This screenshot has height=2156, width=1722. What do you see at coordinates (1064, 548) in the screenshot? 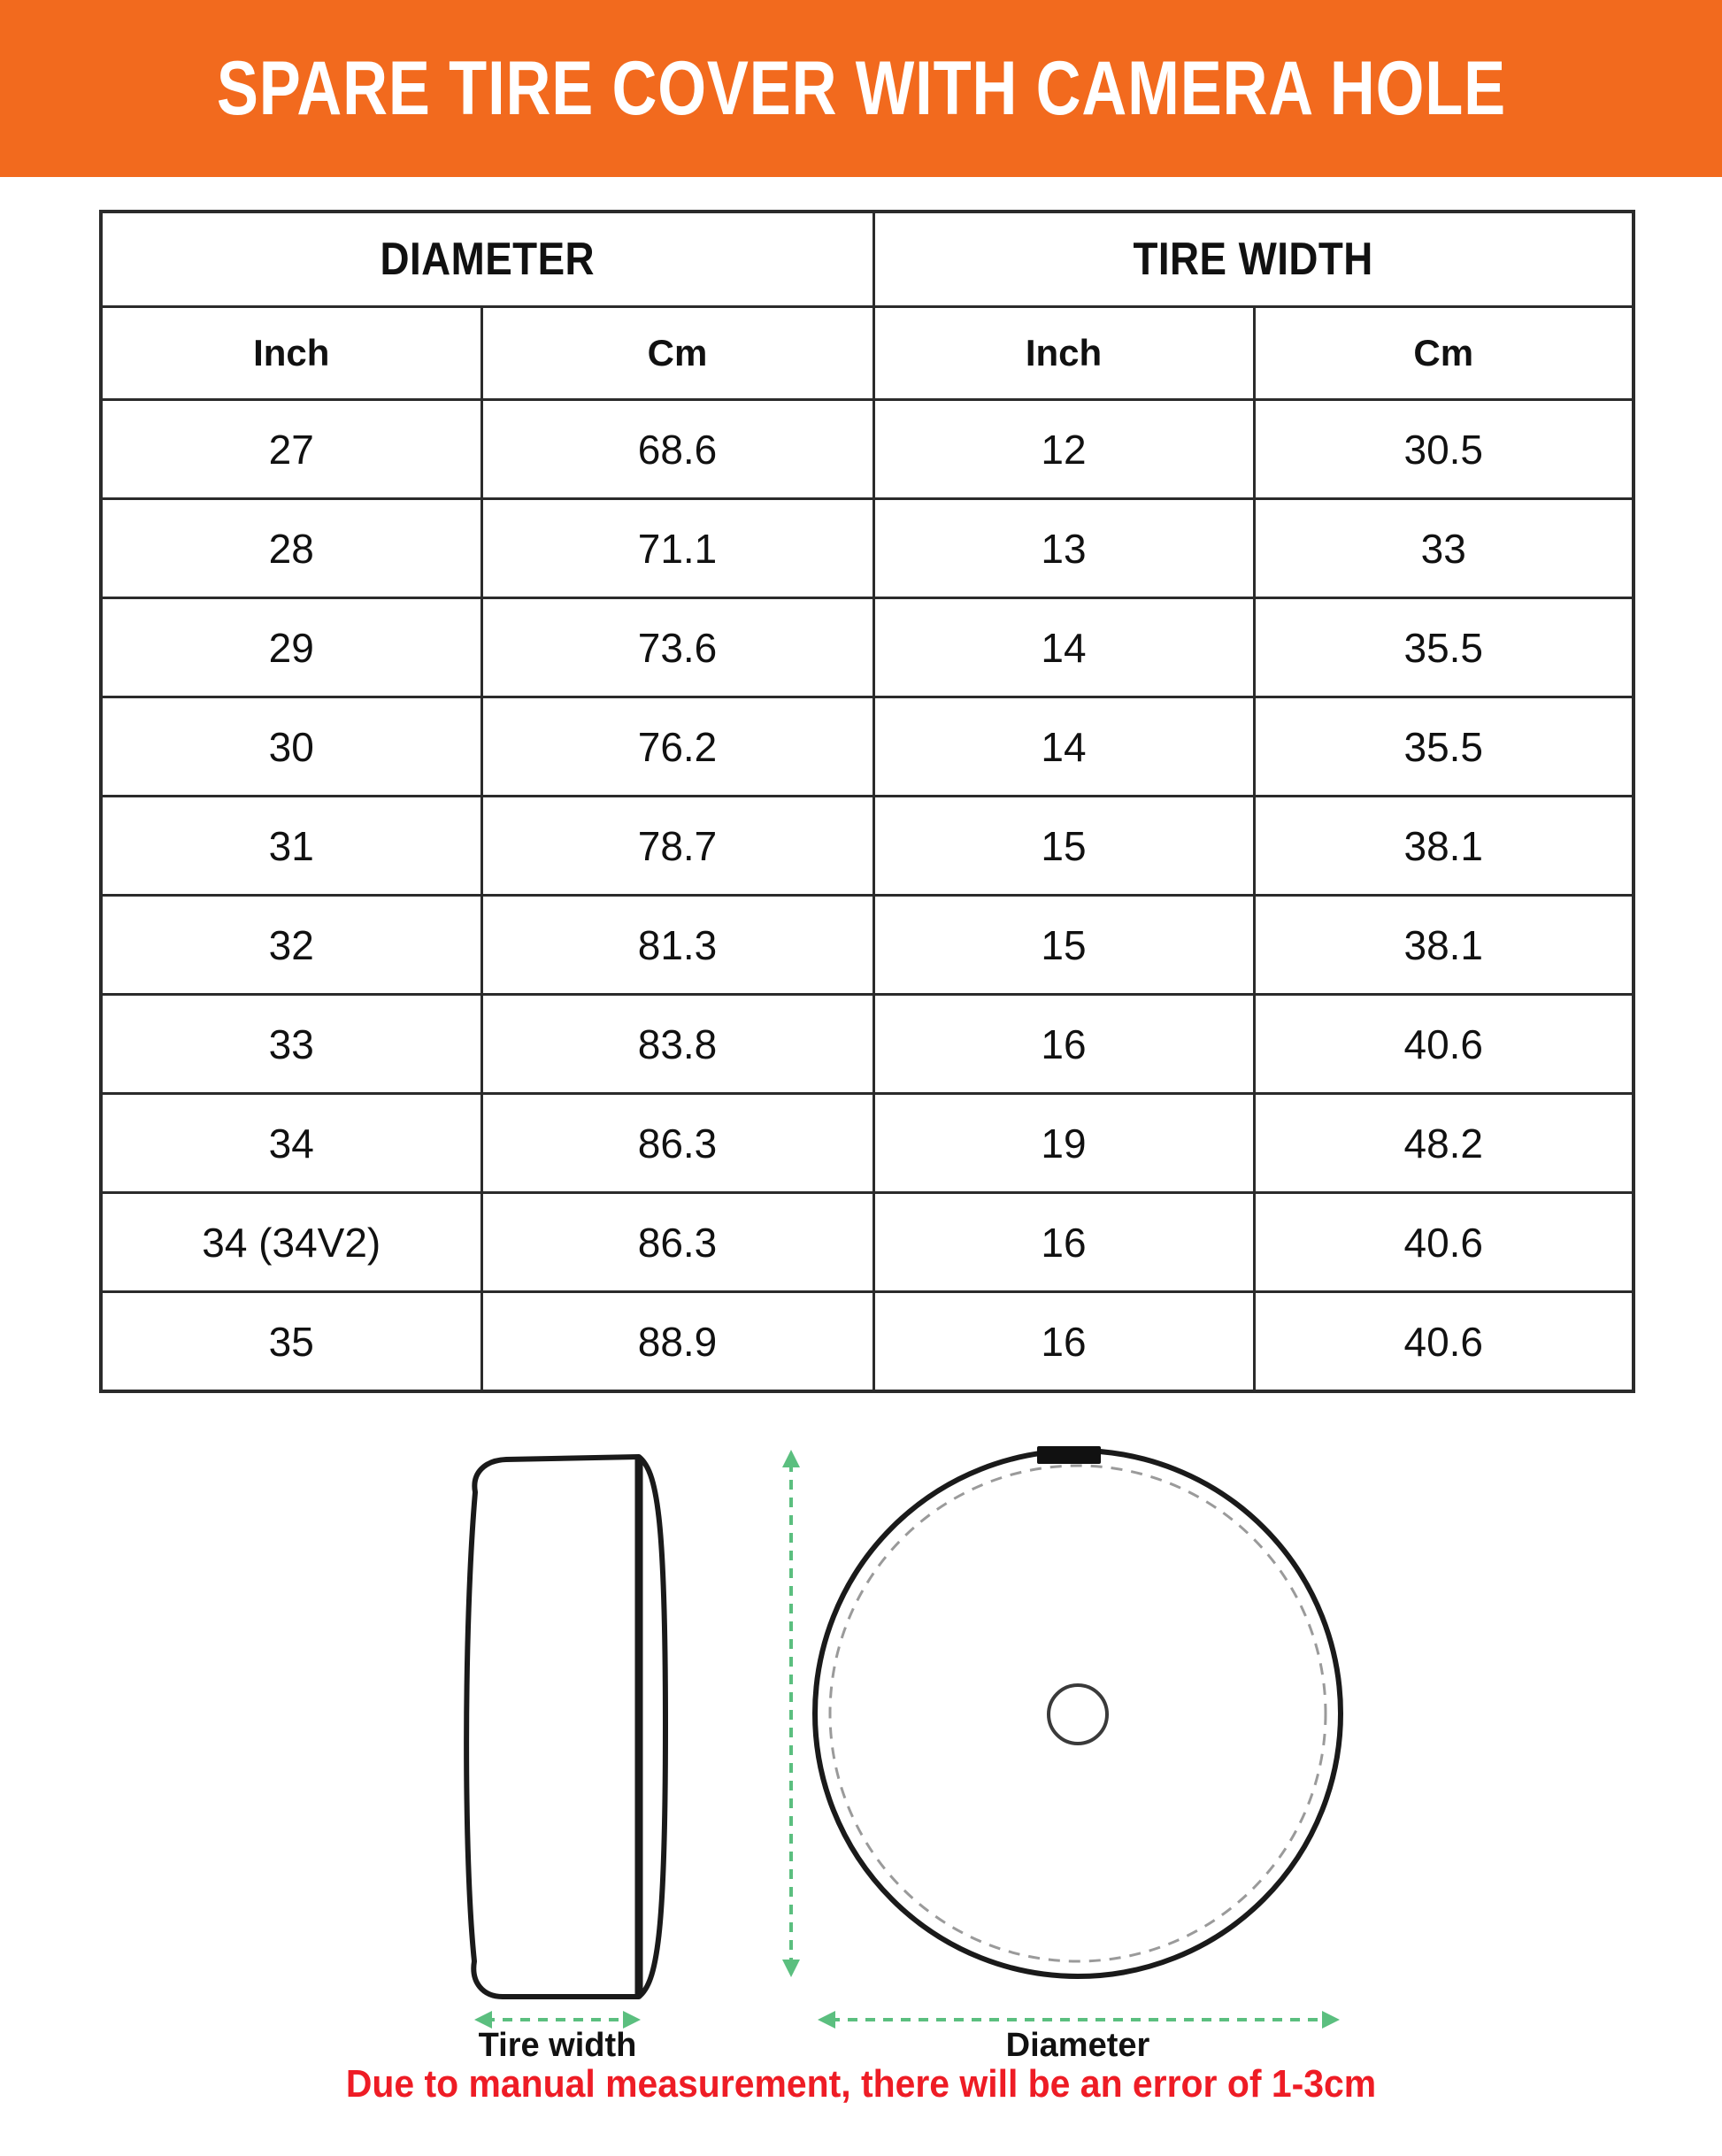
I see `cell-width-inch: 13` at bounding box center [1064, 548].